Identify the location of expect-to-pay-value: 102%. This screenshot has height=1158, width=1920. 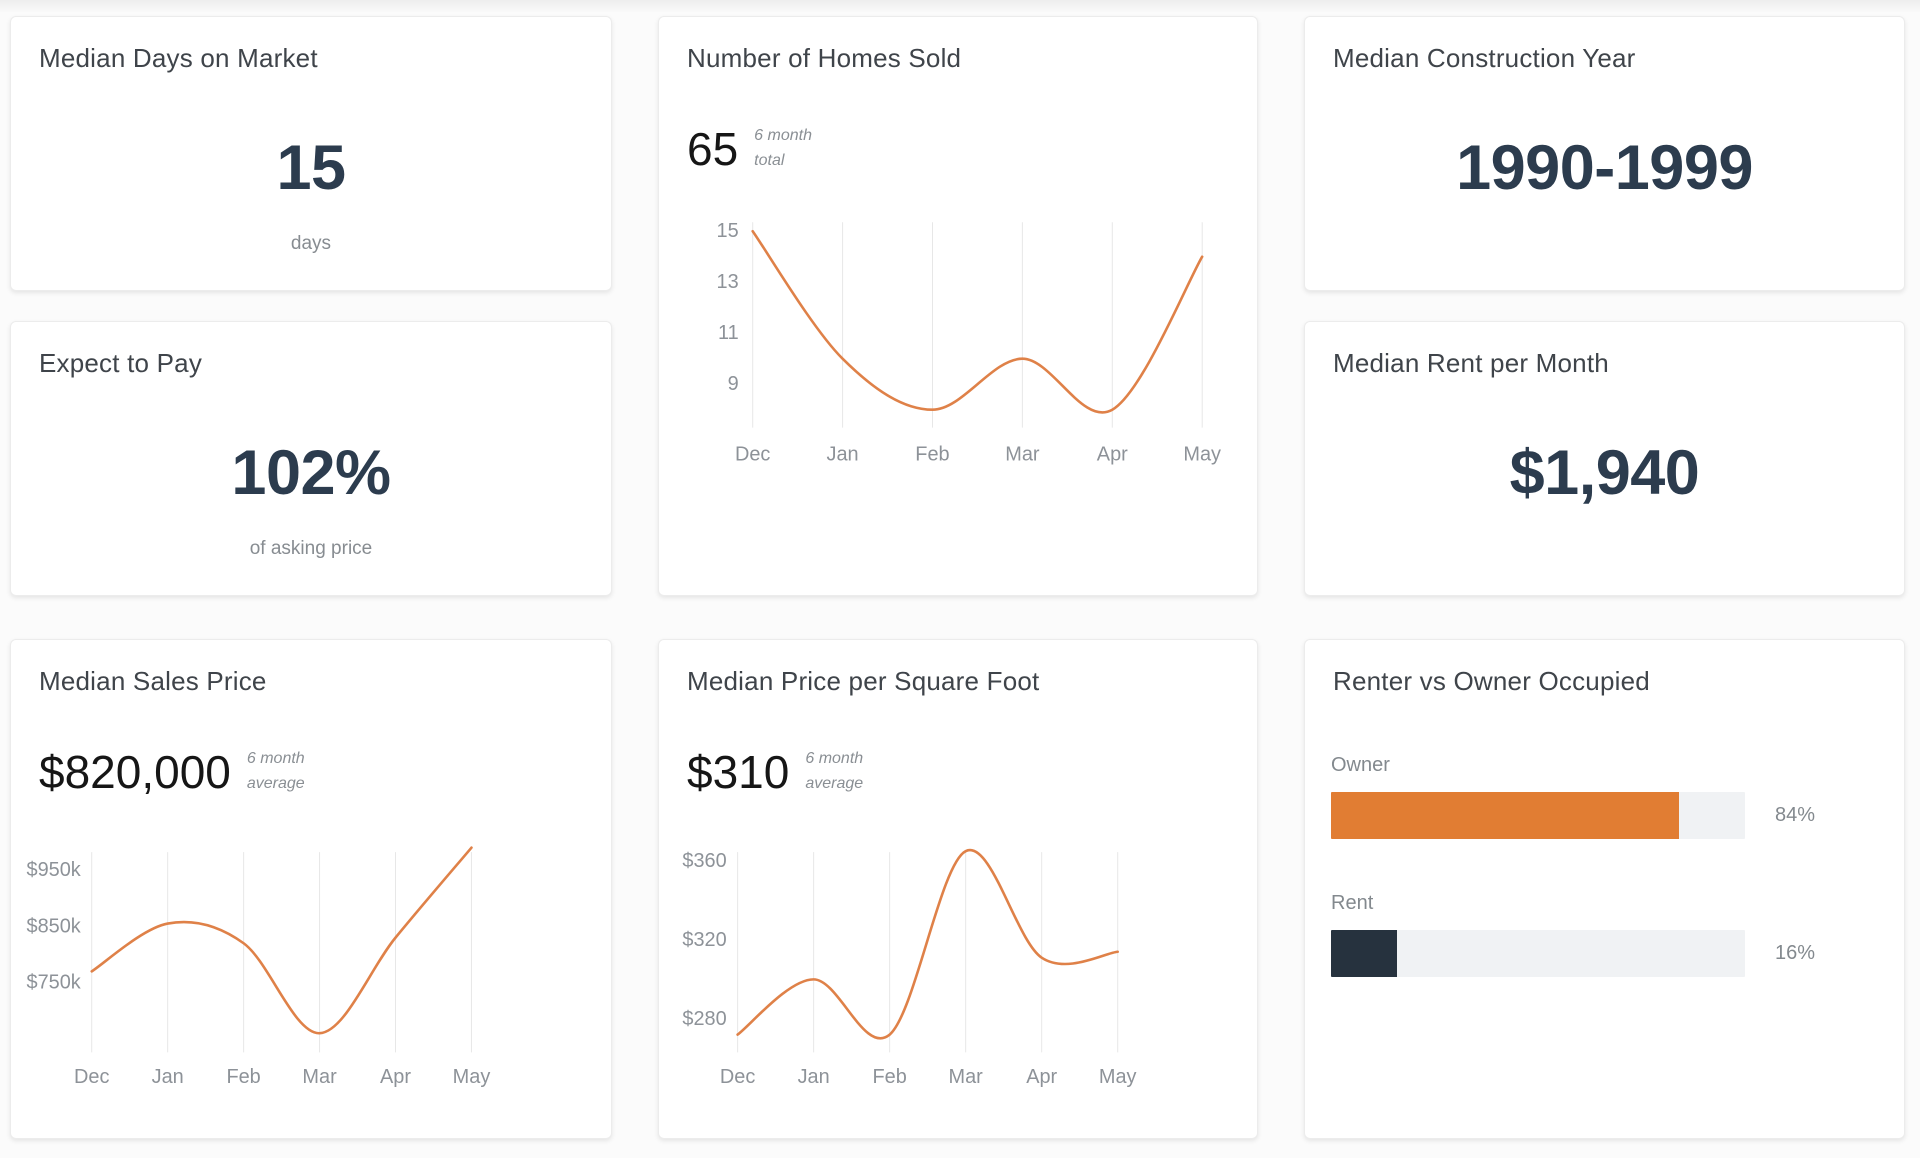
(311, 473).